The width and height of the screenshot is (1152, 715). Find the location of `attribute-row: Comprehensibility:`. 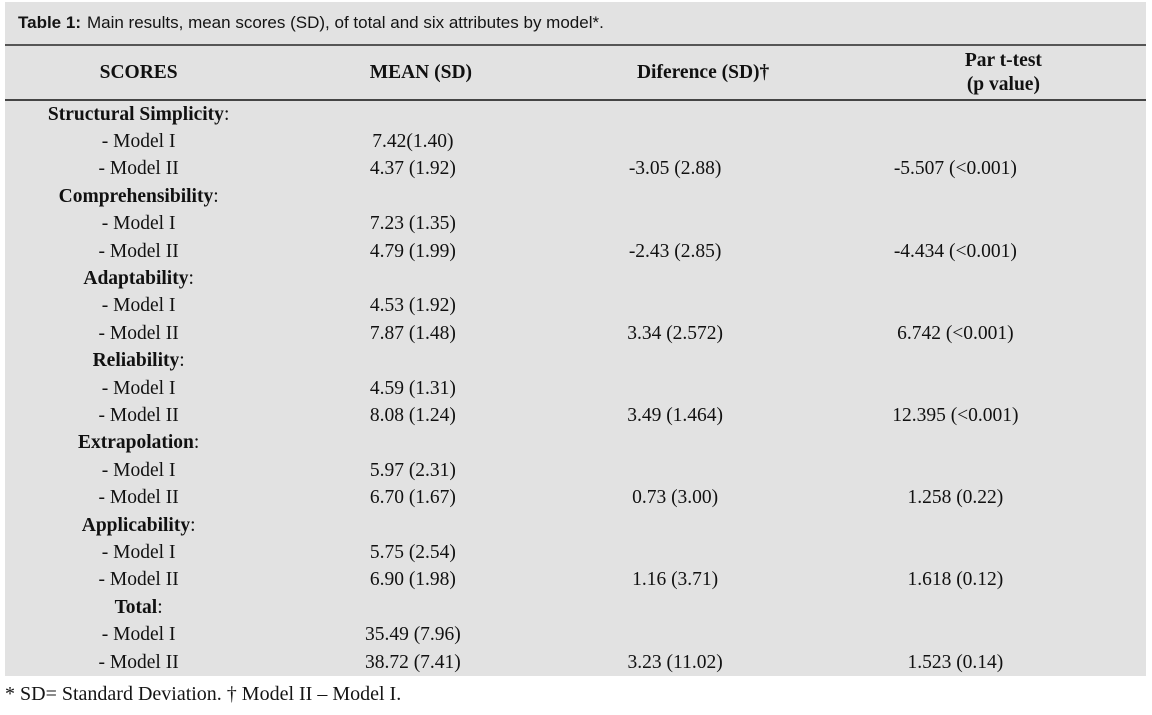

attribute-row: Comprehensibility: is located at coordinates (575, 196).